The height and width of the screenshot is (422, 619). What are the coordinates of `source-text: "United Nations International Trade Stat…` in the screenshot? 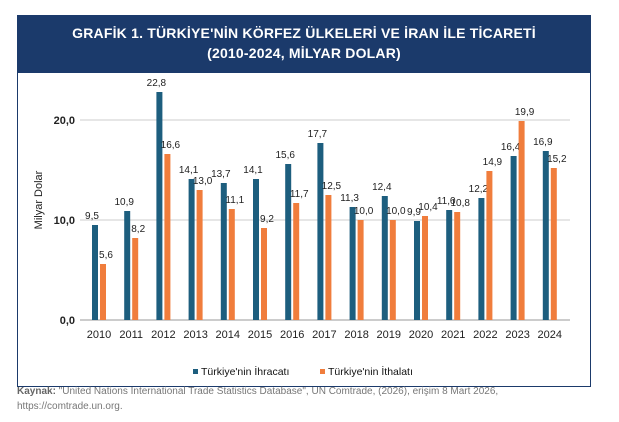 It's located at (258, 399).